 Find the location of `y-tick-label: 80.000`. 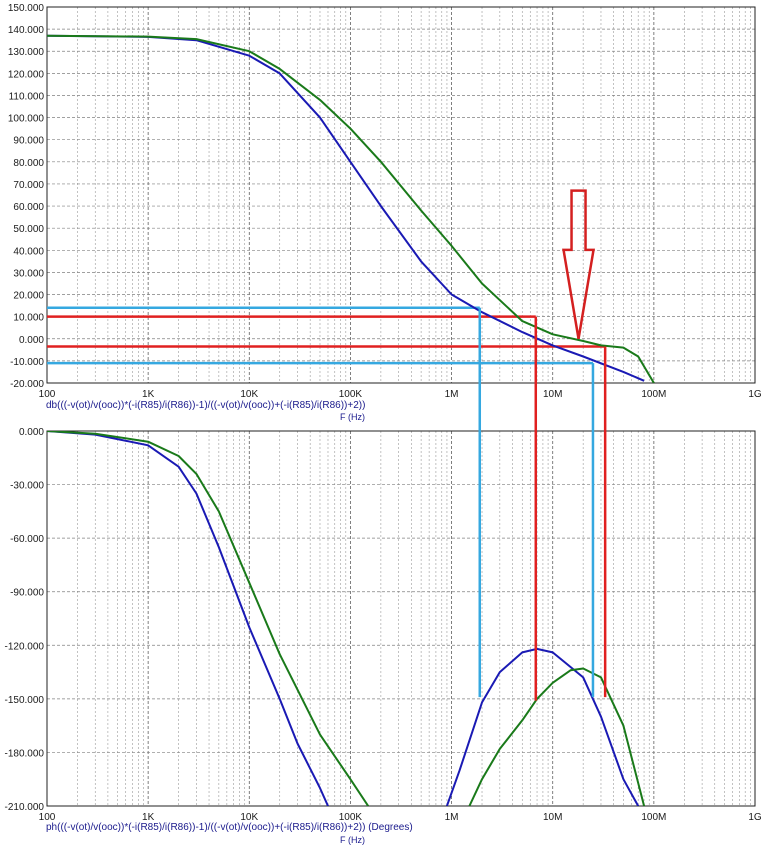

y-tick-label: 80.000 is located at coordinates (28, 163).